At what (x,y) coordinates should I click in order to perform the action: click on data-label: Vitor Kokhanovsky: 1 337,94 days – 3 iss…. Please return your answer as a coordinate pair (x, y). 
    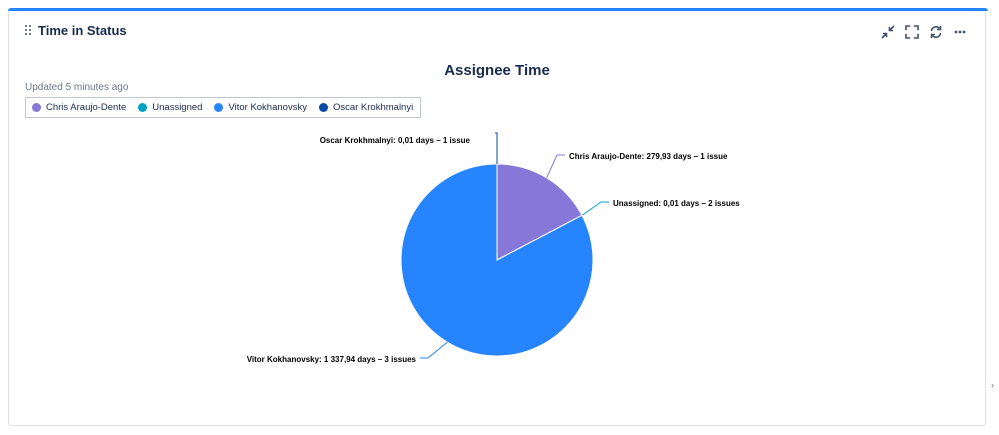
    Looking at the image, I should click on (332, 359).